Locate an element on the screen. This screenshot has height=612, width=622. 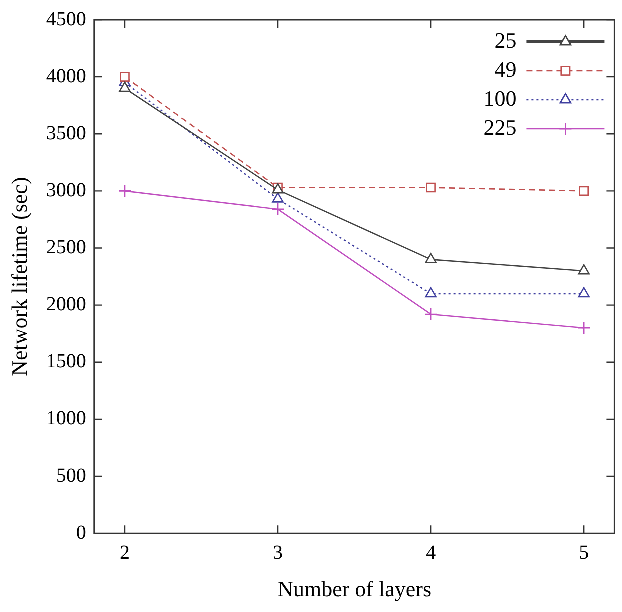
x-tick-label: 5 is located at coordinates (584, 553).